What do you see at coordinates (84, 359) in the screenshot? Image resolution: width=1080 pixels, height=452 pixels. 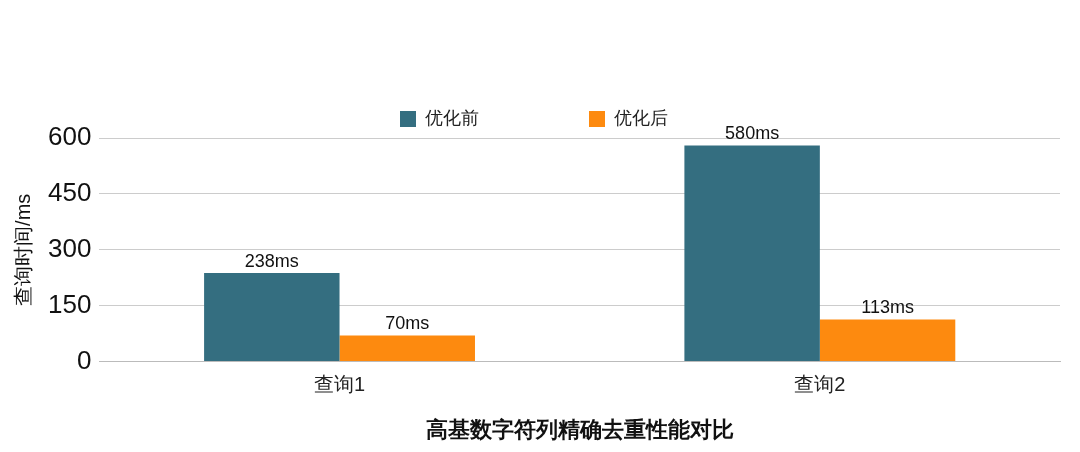 I see `y-tick-label: 0` at bounding box center [84, 359].